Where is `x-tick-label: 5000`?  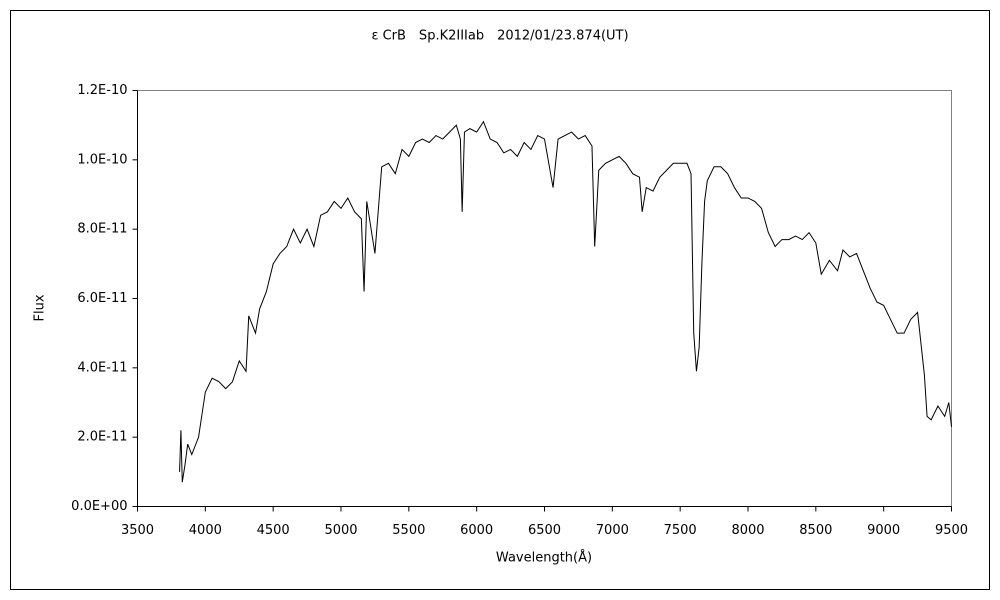
x-tick-label: 5000 is located at coordinates (340, 530).